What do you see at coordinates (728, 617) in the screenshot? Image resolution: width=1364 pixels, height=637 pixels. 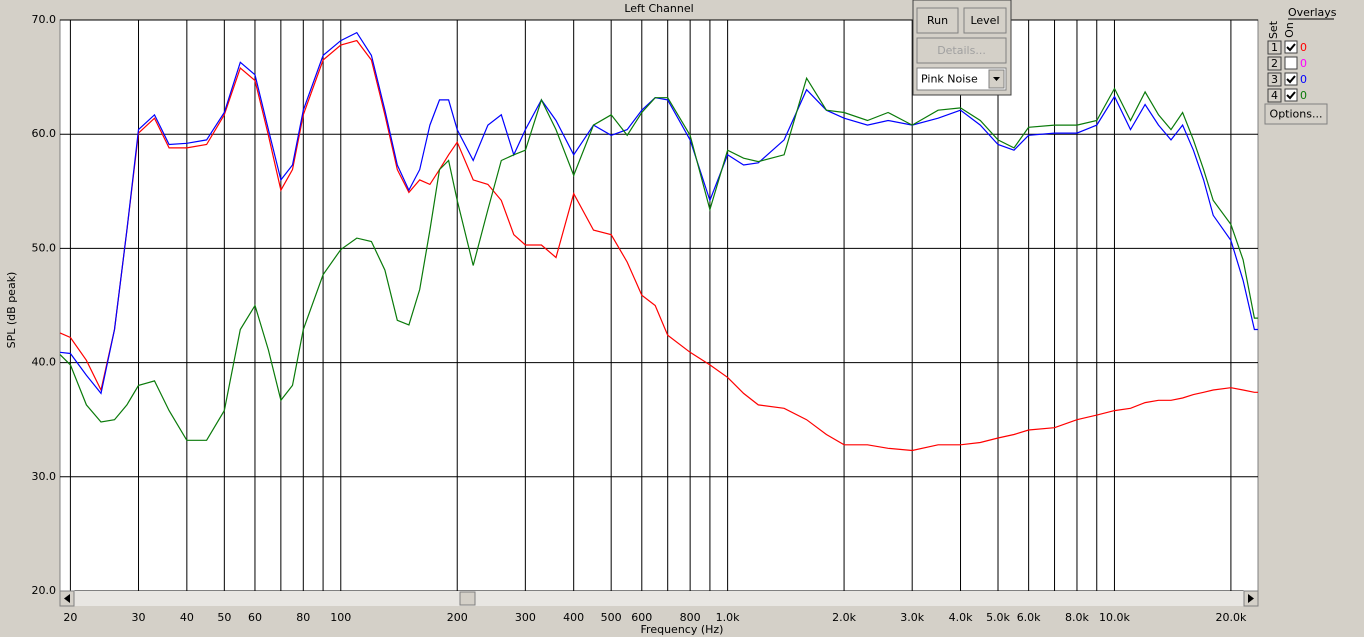 I see `x-tick-label: 1.0k` at bounding box center [728, 617].